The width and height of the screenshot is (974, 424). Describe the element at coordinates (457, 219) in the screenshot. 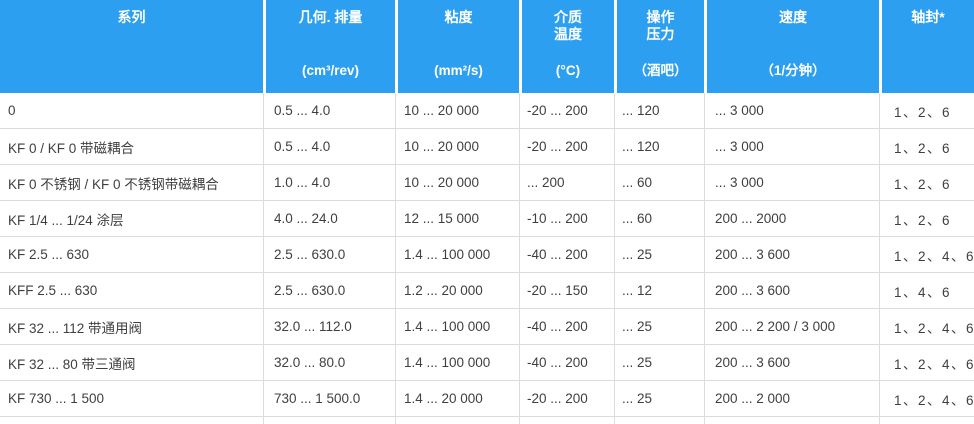

I see `table-cell: 12 ... 15 000` at that location.